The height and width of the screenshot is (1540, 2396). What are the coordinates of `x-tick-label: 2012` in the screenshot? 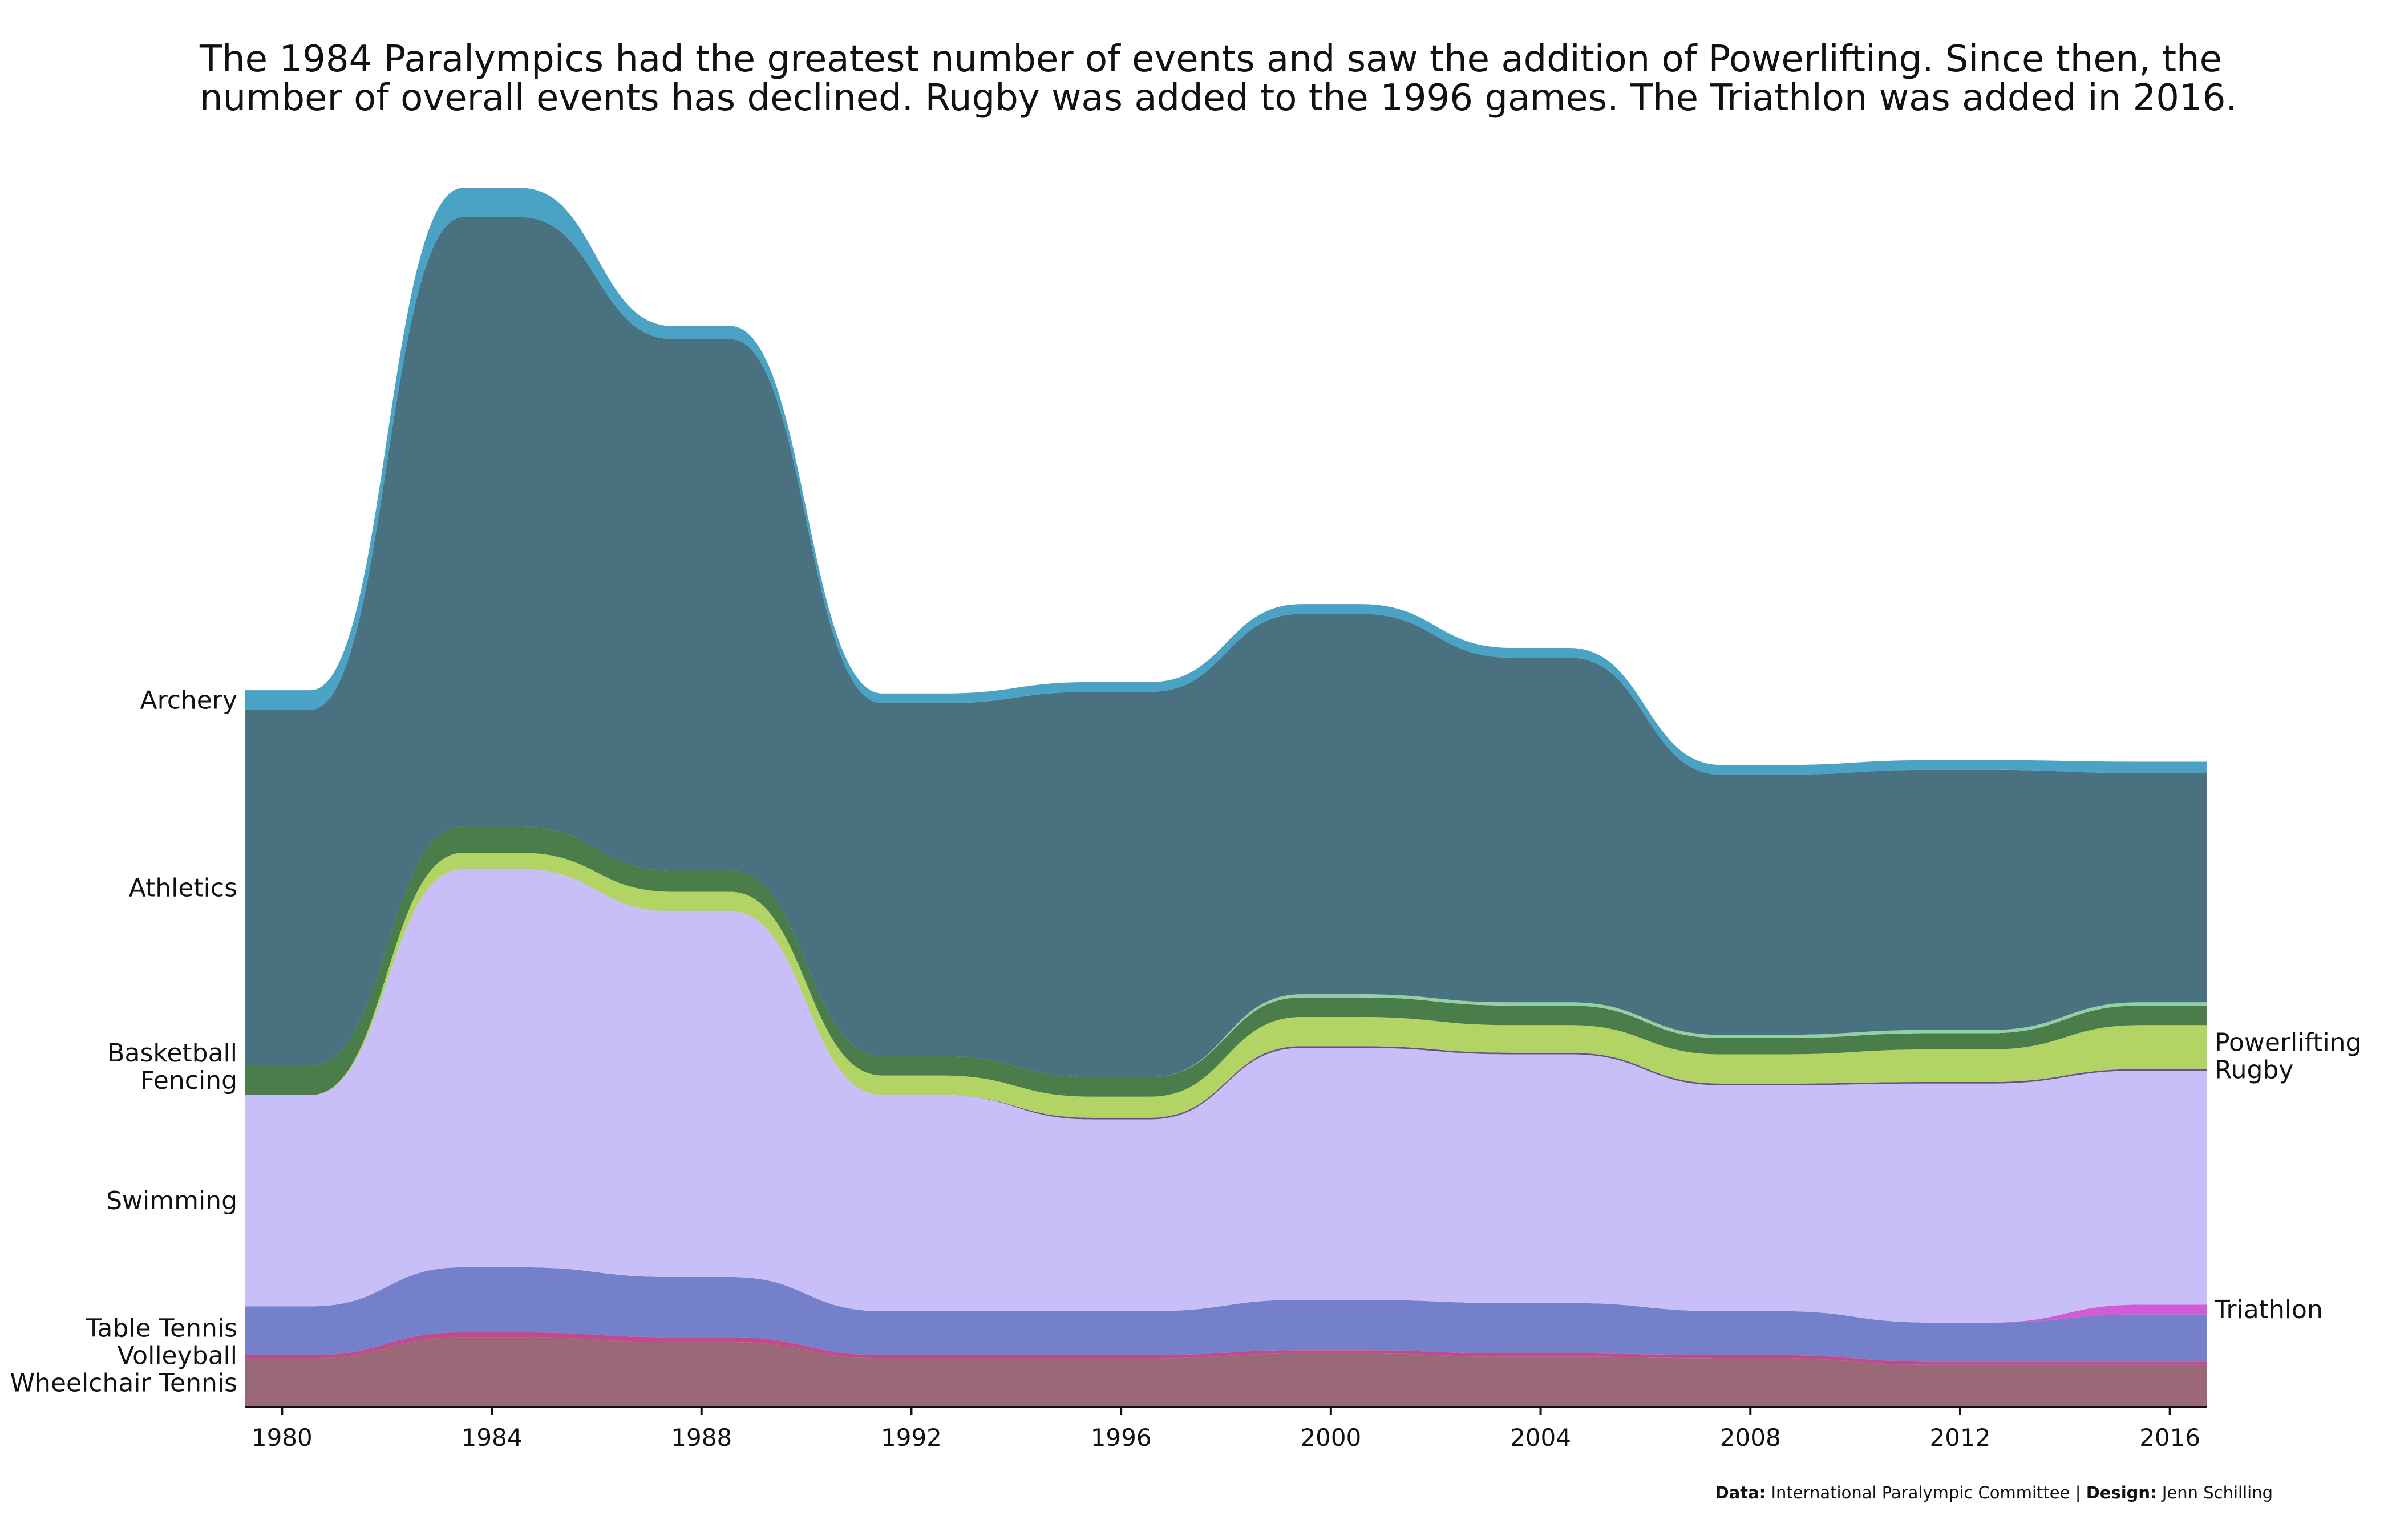 It's located at (1960, 1438).